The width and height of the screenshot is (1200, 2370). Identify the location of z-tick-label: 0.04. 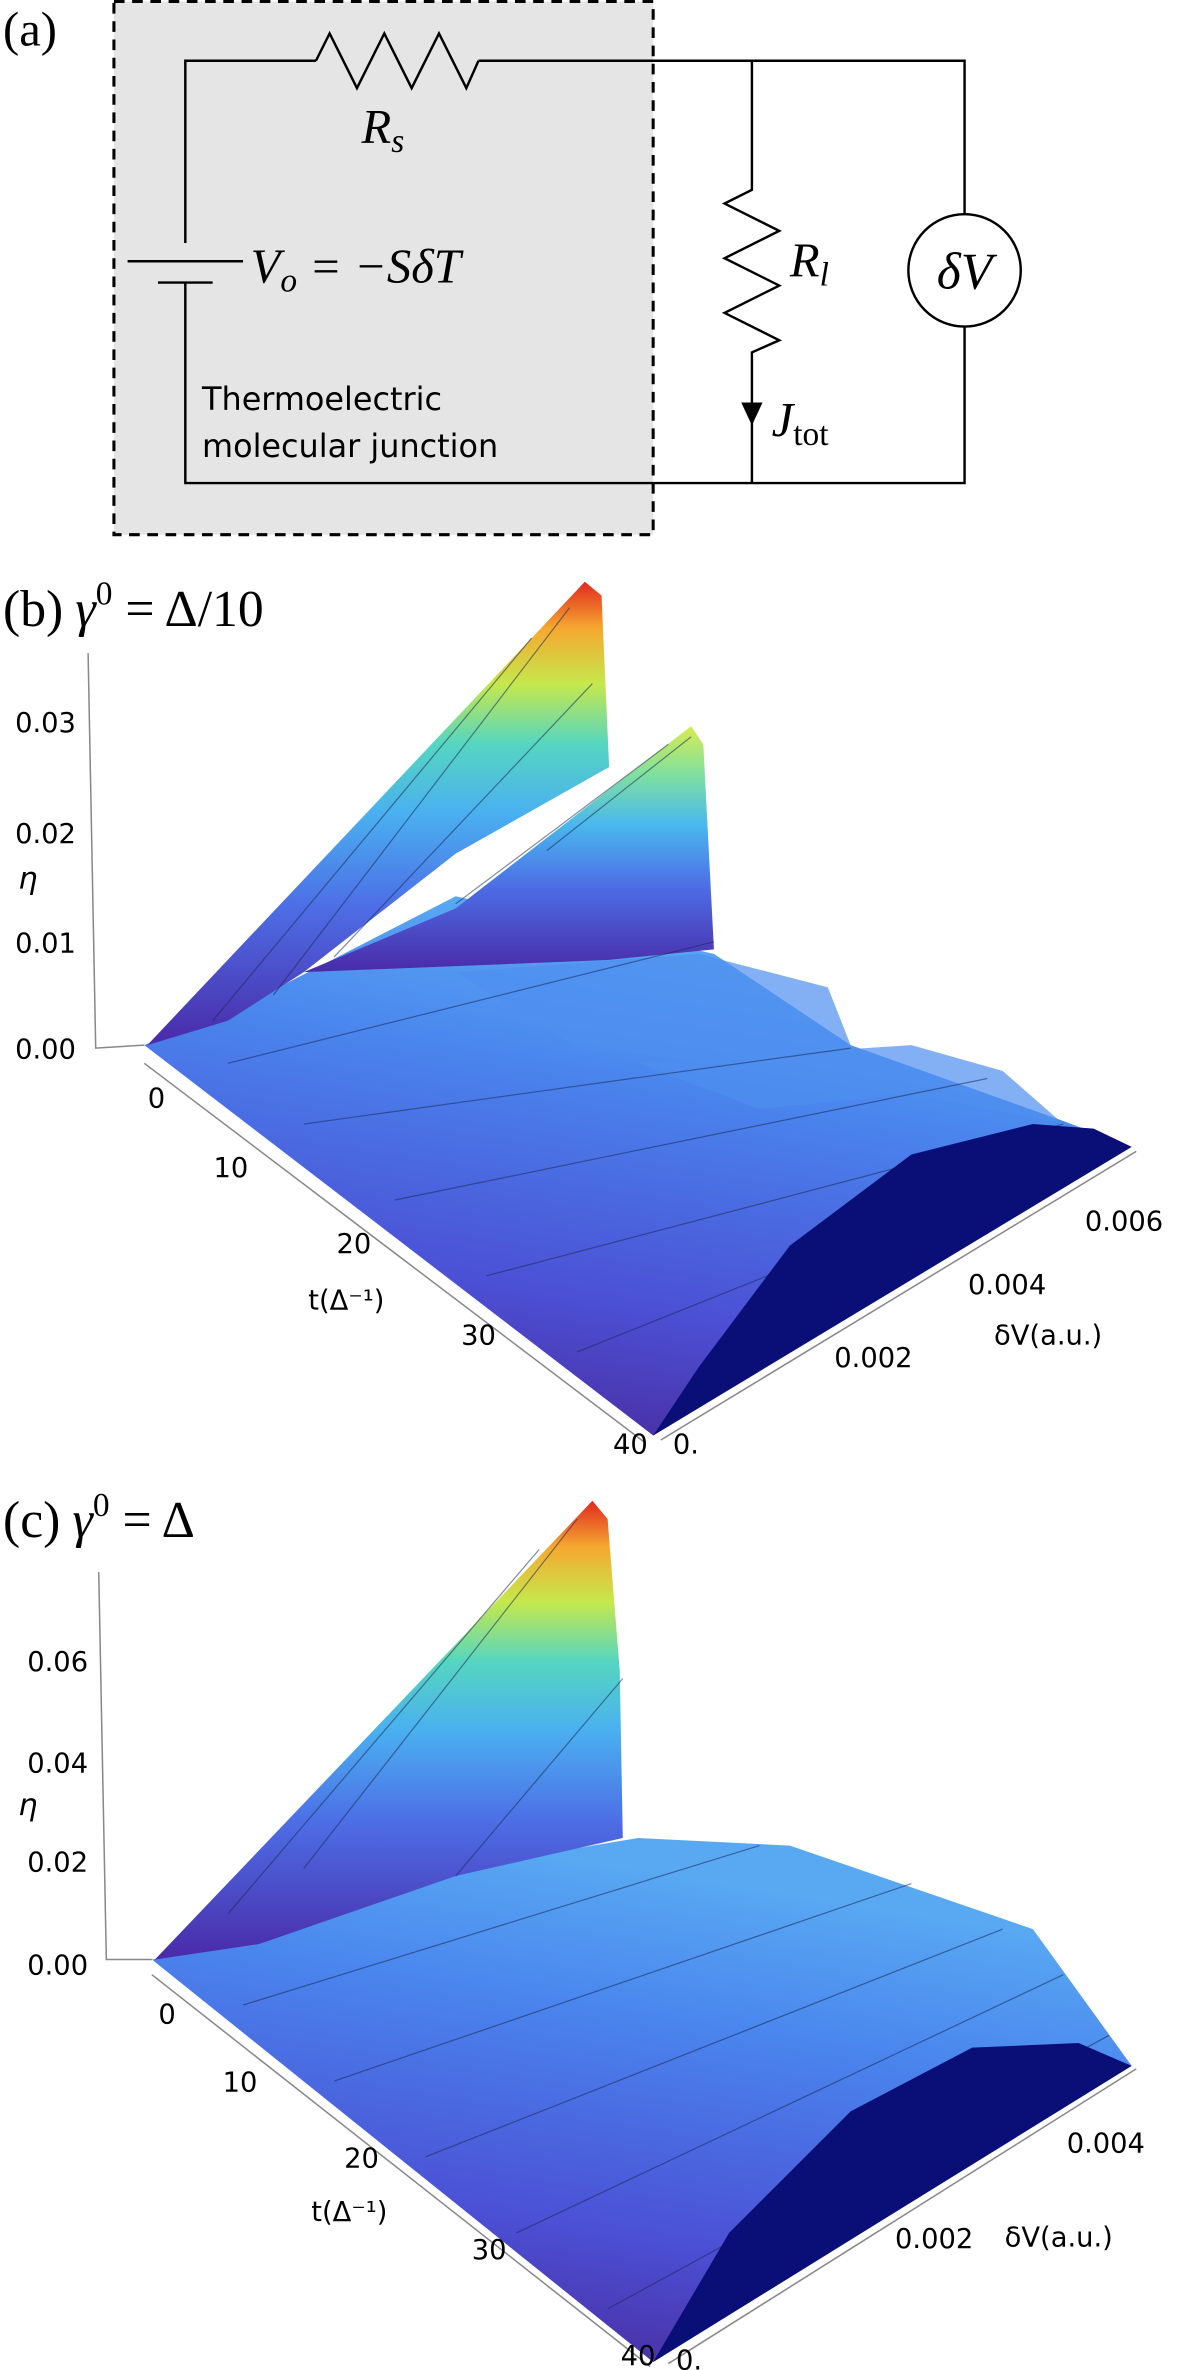
(57, 1764).